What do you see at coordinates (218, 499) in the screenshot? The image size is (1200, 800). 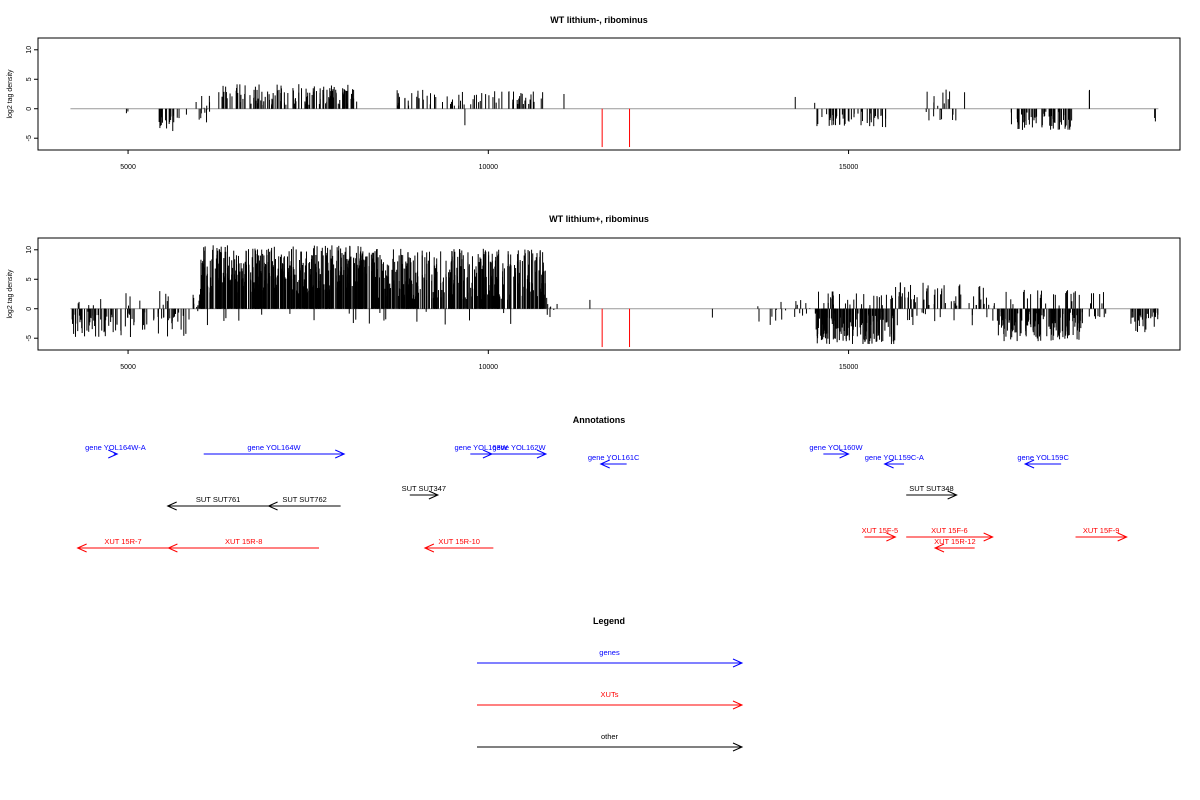 I see `feature-label: SUT SUT761` at bounding box center [218, 499].